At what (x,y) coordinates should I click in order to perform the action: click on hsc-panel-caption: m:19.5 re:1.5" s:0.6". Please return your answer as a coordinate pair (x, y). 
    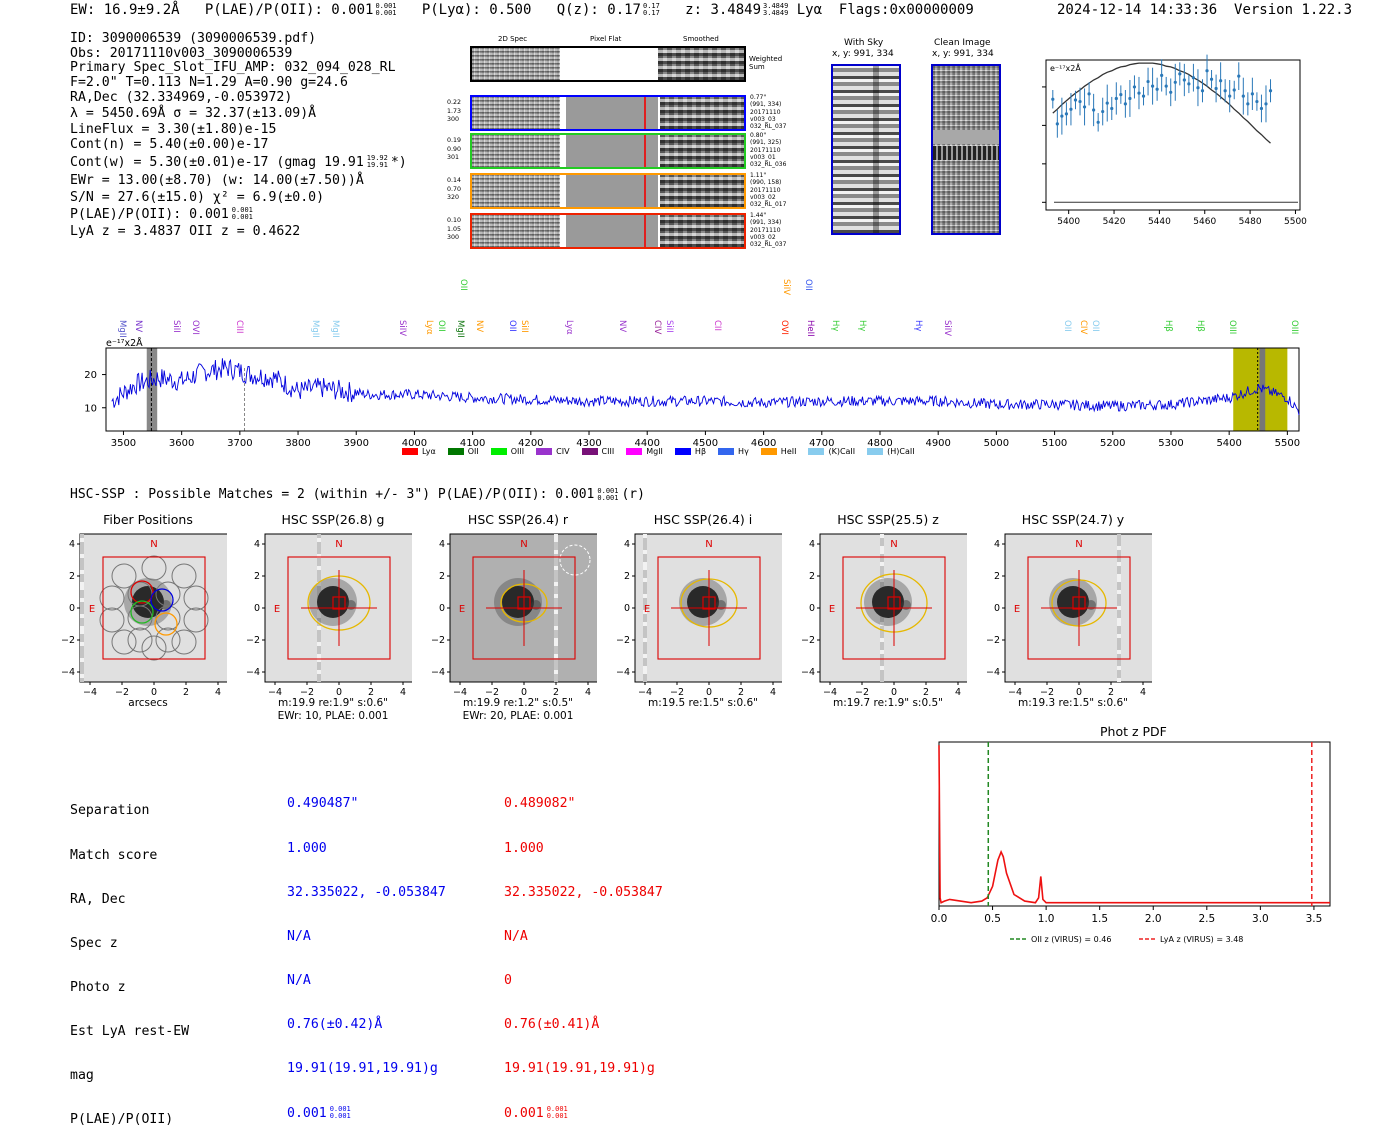
    Looking at the image, I should click on (703, 703).